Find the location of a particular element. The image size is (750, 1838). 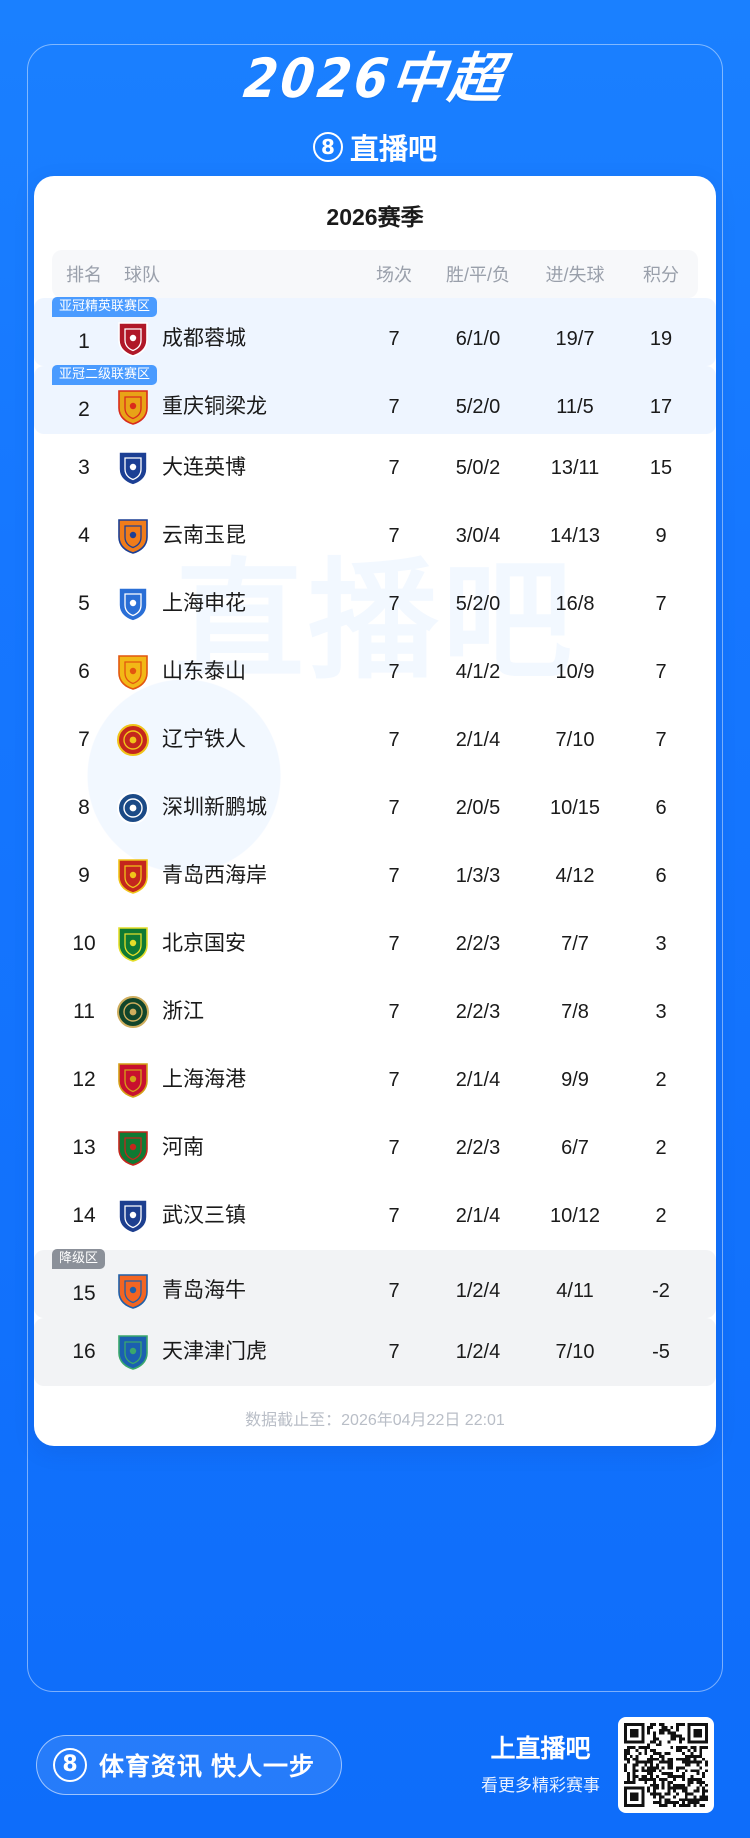

dalian-yingbo-crest is located at coordinates (133, 468).